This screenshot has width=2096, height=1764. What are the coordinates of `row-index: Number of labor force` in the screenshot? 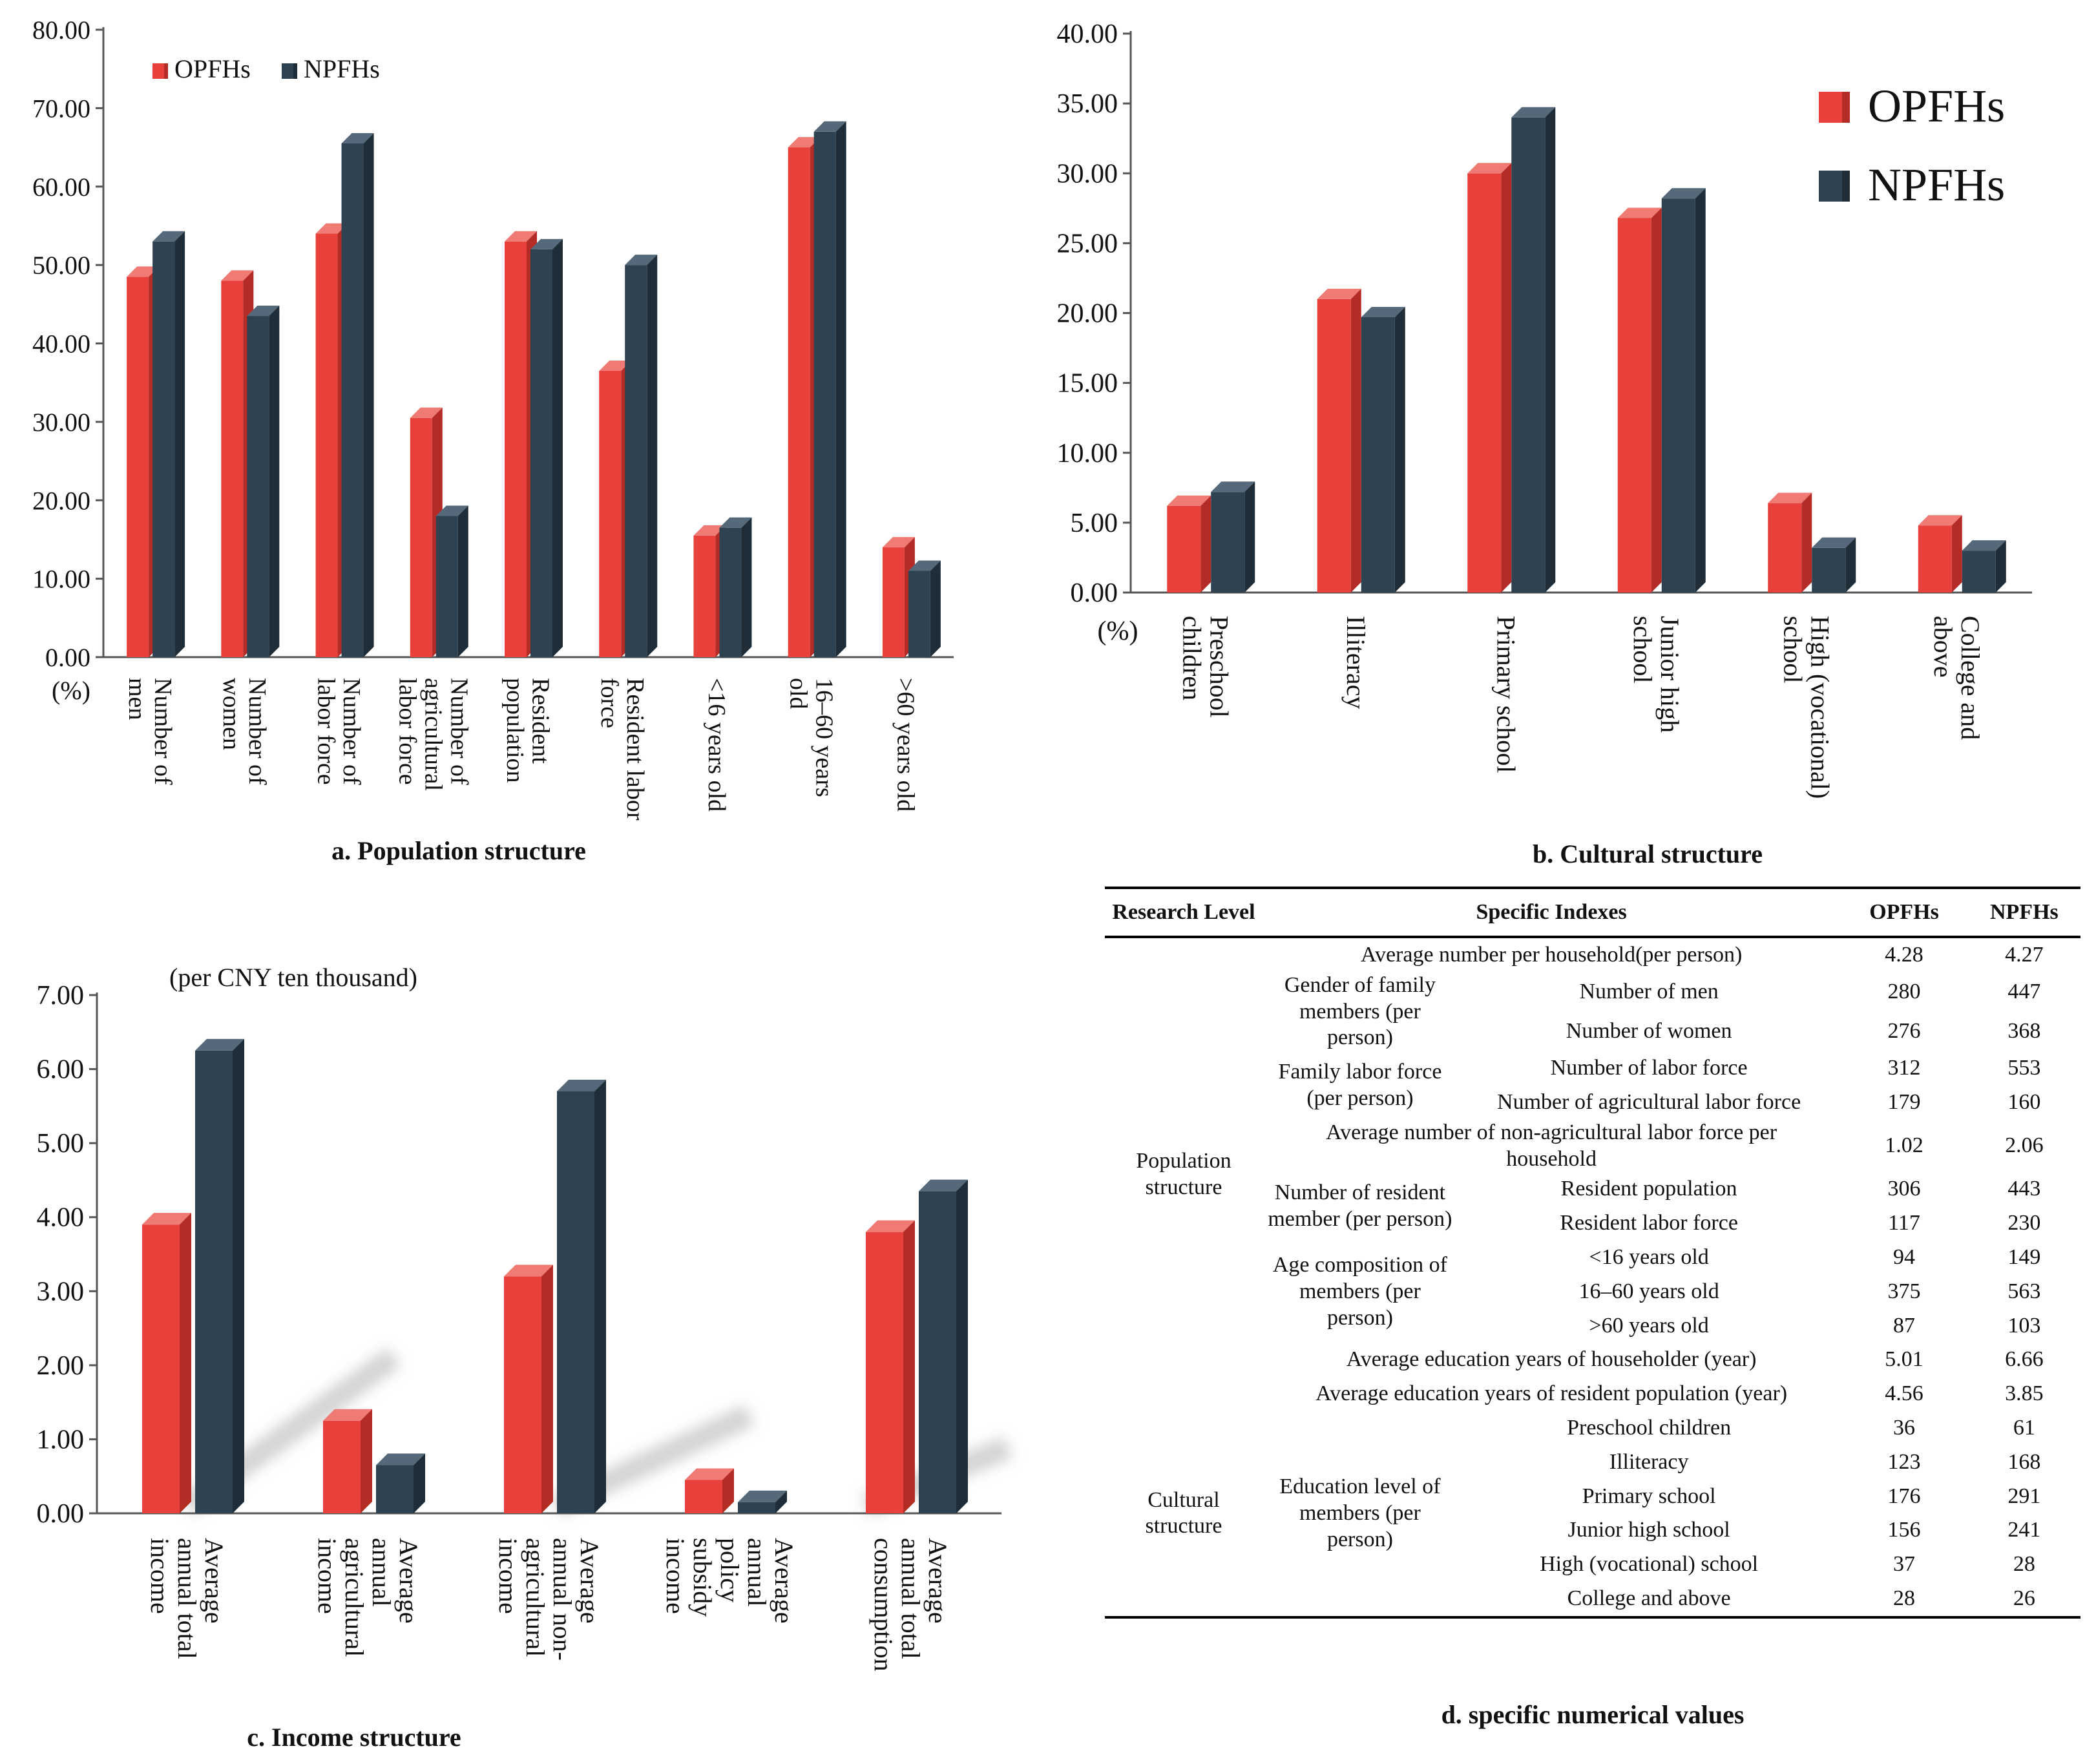 It's located at (1649, 1068).